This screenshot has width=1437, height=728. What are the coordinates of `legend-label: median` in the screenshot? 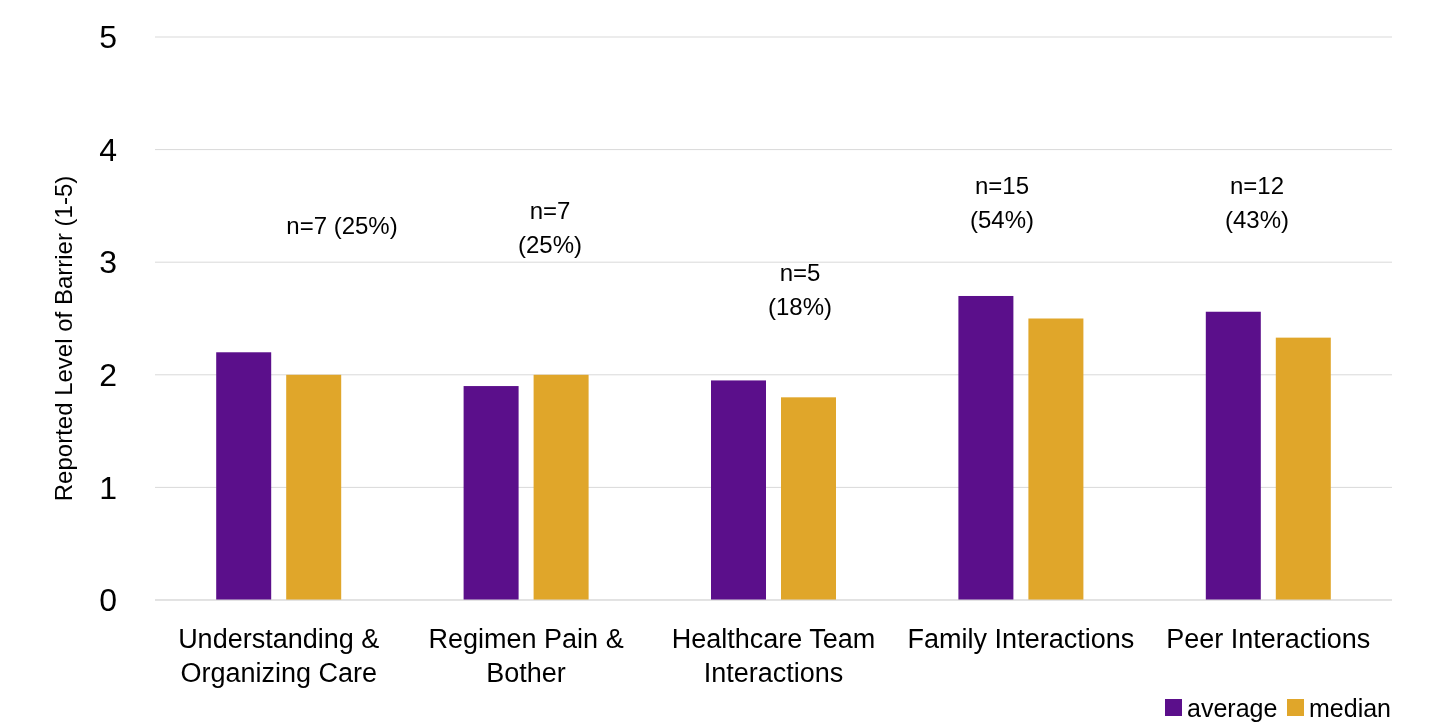 It's located at (1350, 707).